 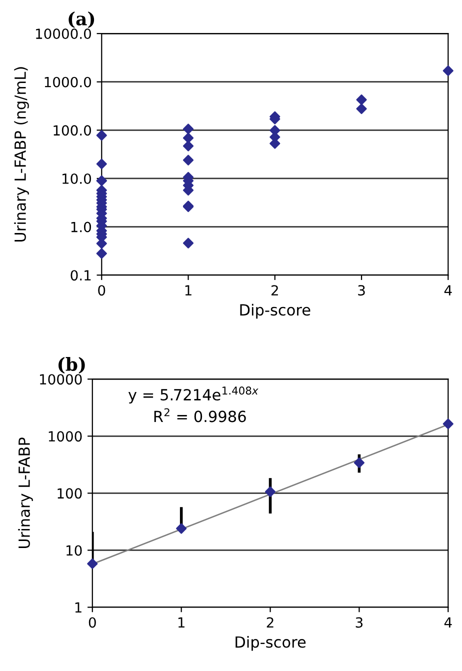 What do you see at coordinates (74, 550) in the screenshot?
I see `y-tick-label: 10` at bounding box center [74, 550].